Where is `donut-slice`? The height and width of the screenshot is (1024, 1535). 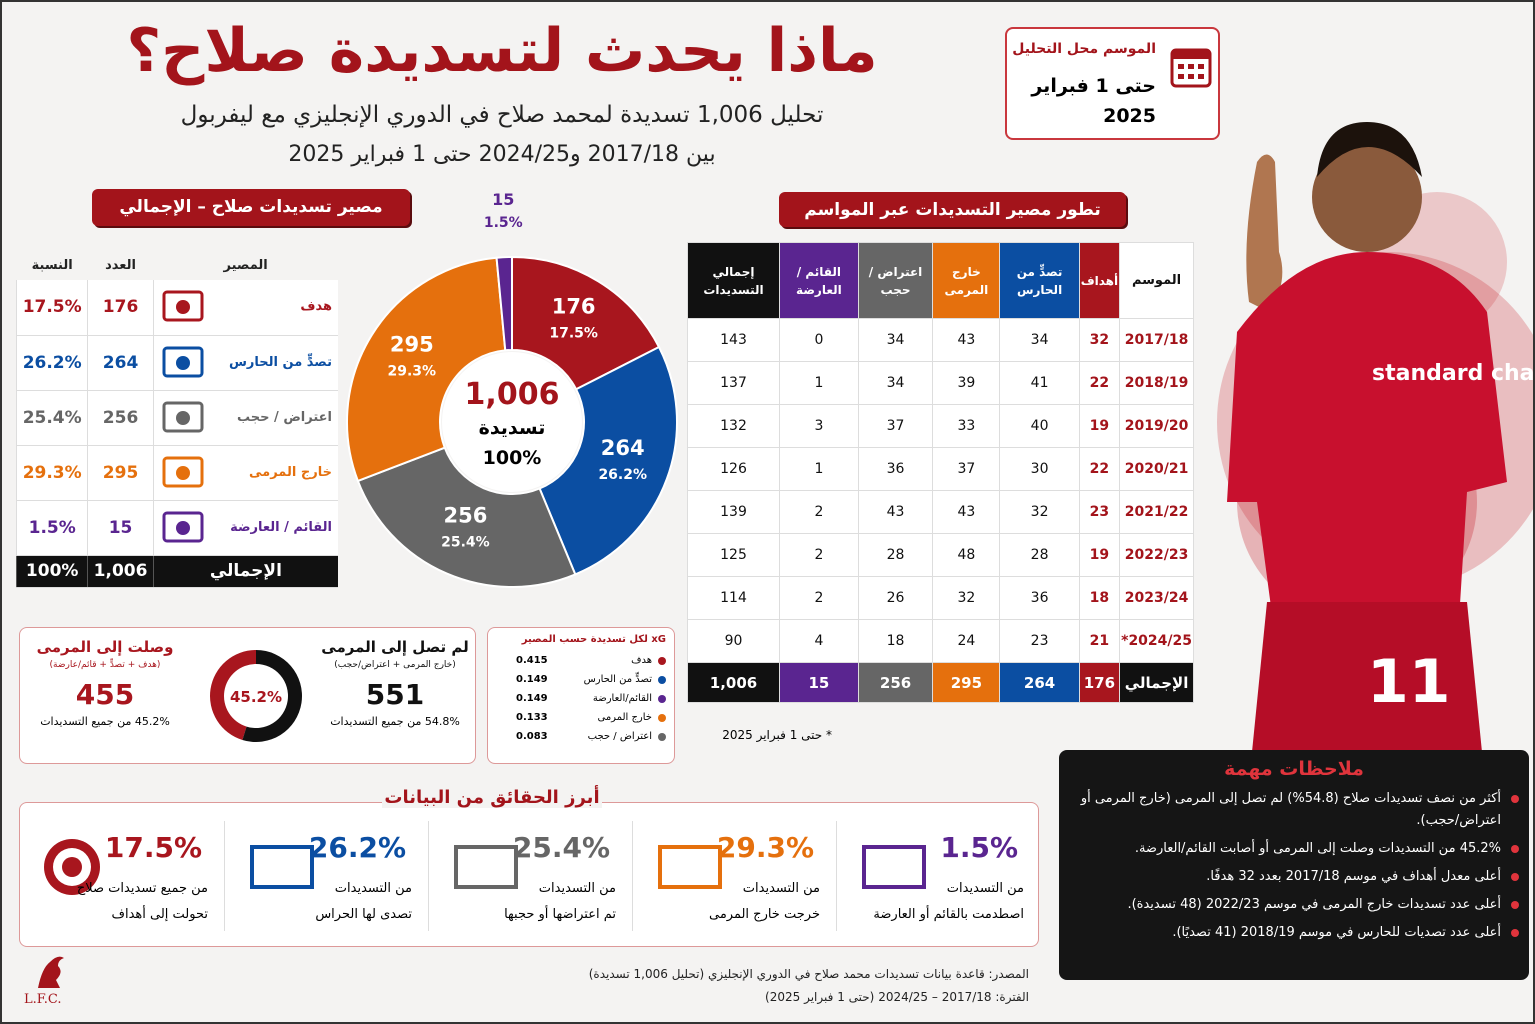
donut-slice is located at coordinates (272, 696).